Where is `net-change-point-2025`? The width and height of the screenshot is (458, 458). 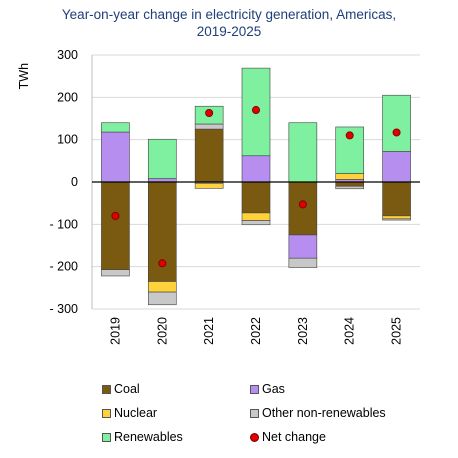 net-change-point-2025 is located at coordinates (396, 132).